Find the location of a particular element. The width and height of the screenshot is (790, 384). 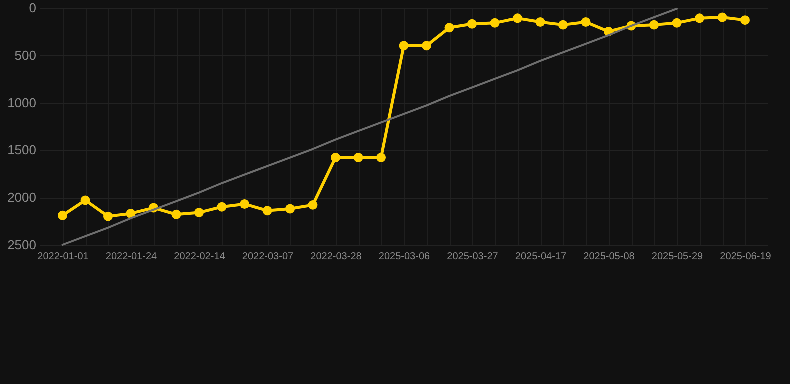

x-tick-label: 2025-03-06 is located at coordinates (404, 257).